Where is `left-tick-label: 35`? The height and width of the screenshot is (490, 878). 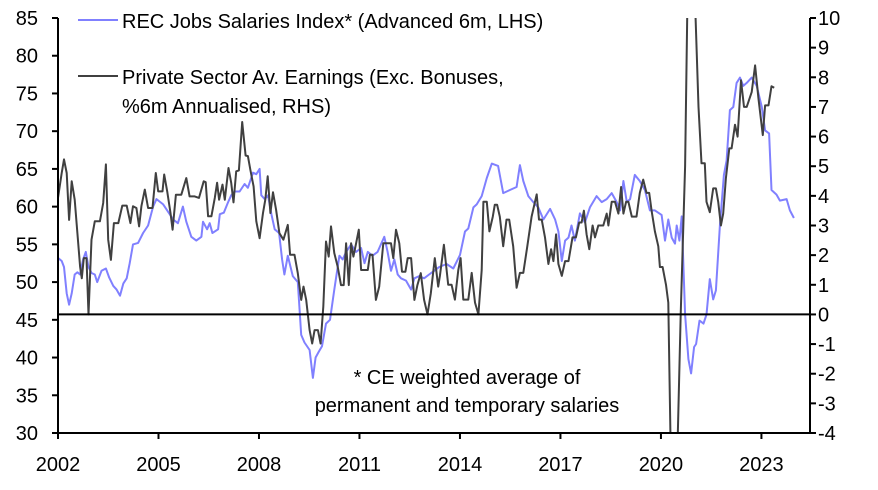
left-tick-label: 35 is located at coordinates (27, 396).